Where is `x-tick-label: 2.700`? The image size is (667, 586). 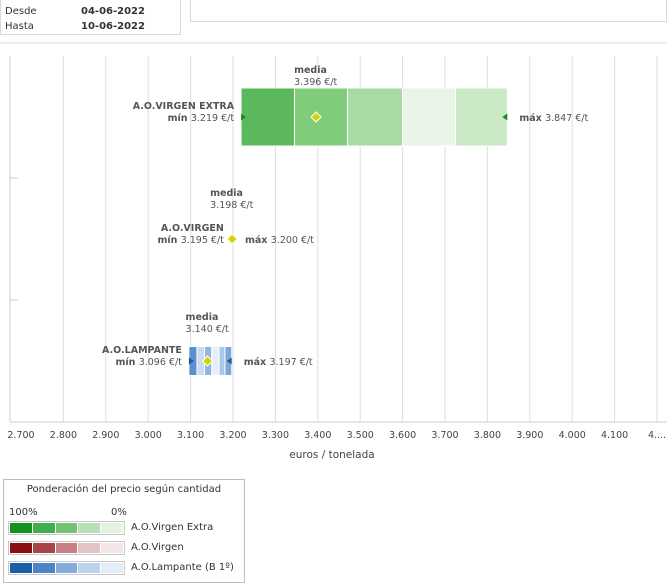 x-tick-label: 2.700 is located at coordinates (20, 435).